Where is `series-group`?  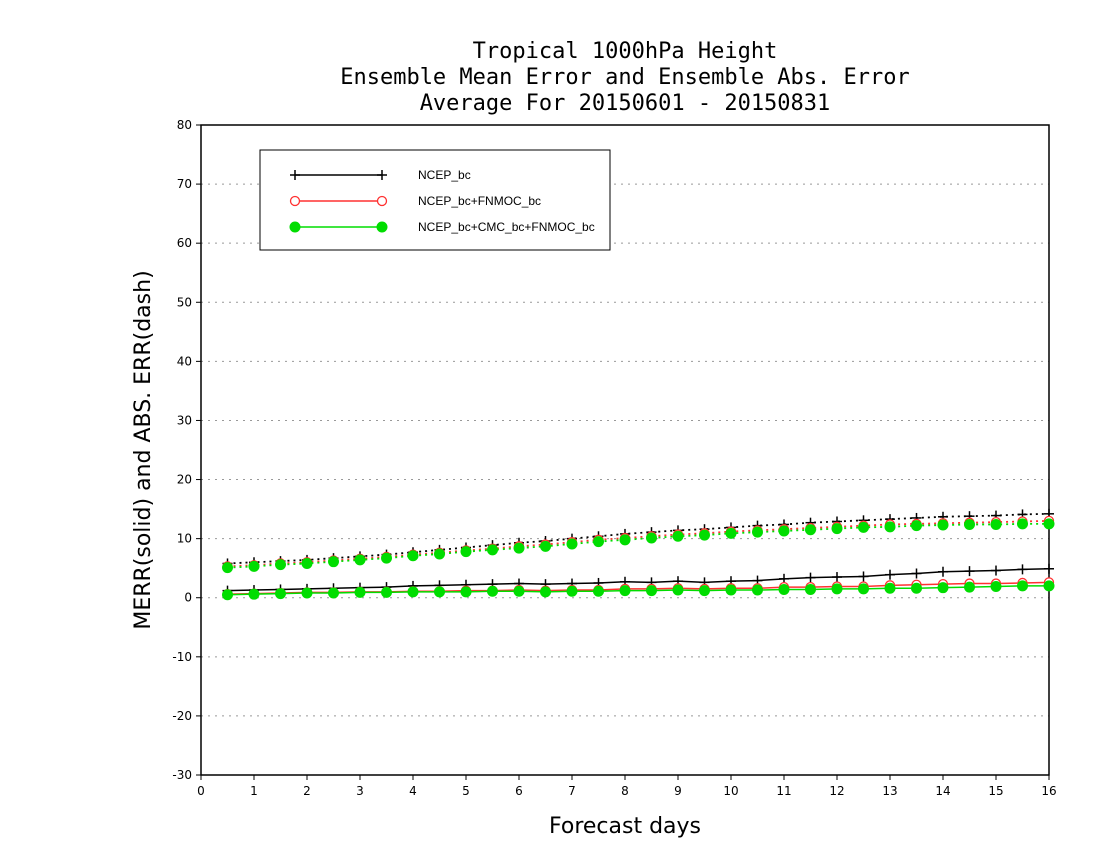
series-group is located at coordinates (638, 554).